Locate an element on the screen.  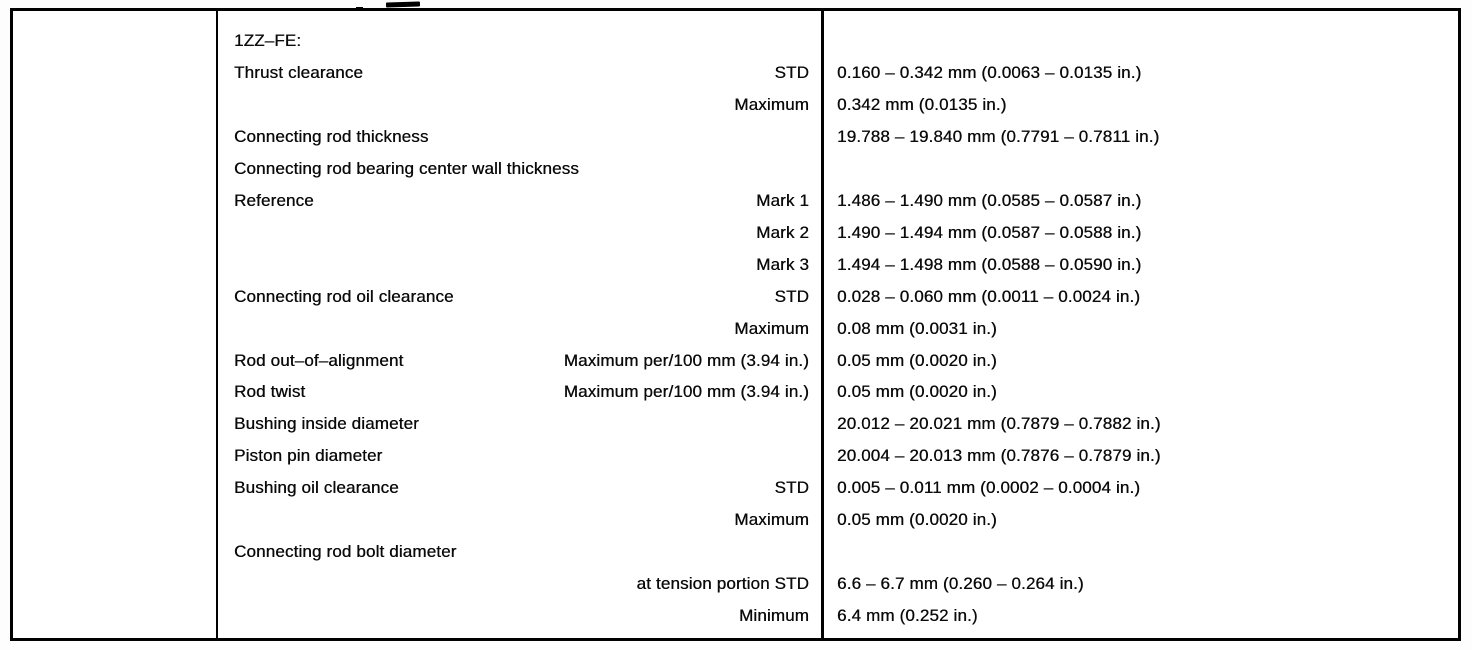
spec-item-label: Connecting rod oil clearance is located at coordinates (344, 296).